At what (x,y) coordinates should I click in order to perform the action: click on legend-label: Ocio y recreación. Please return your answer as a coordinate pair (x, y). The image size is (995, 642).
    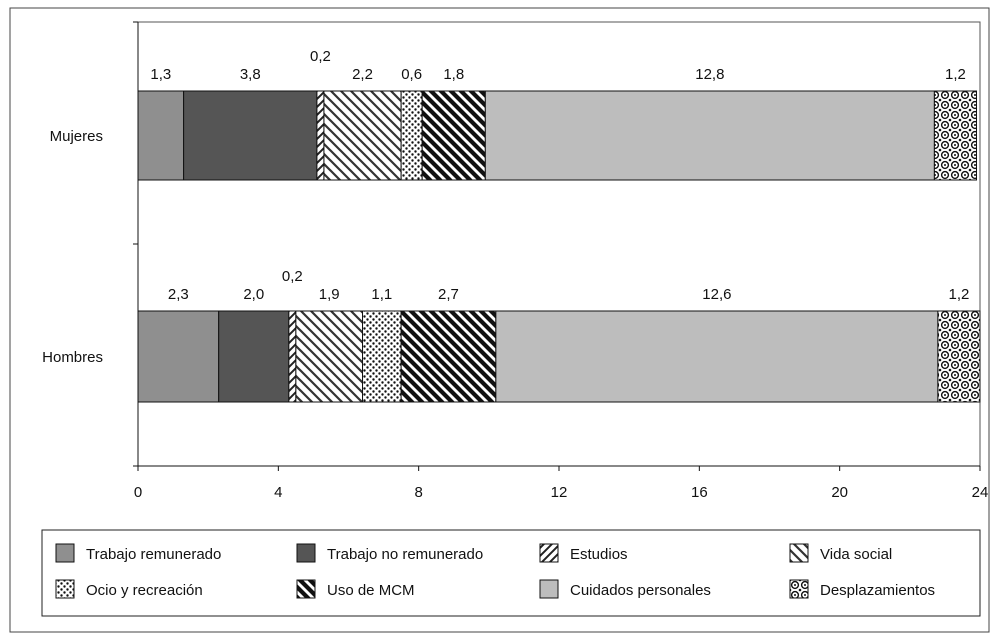
    Looking at the image, I should click on (144, 590).